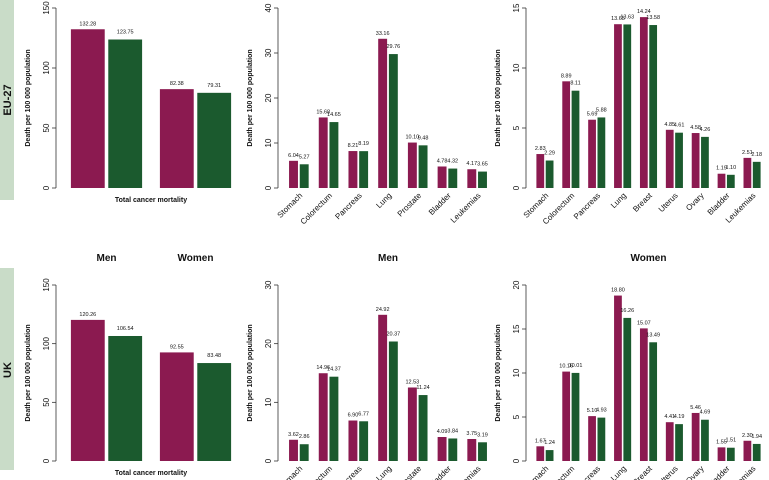 The height and width of the screenshot is (480, 769). I want to click on value-label: 2.18, so click(756, 155).